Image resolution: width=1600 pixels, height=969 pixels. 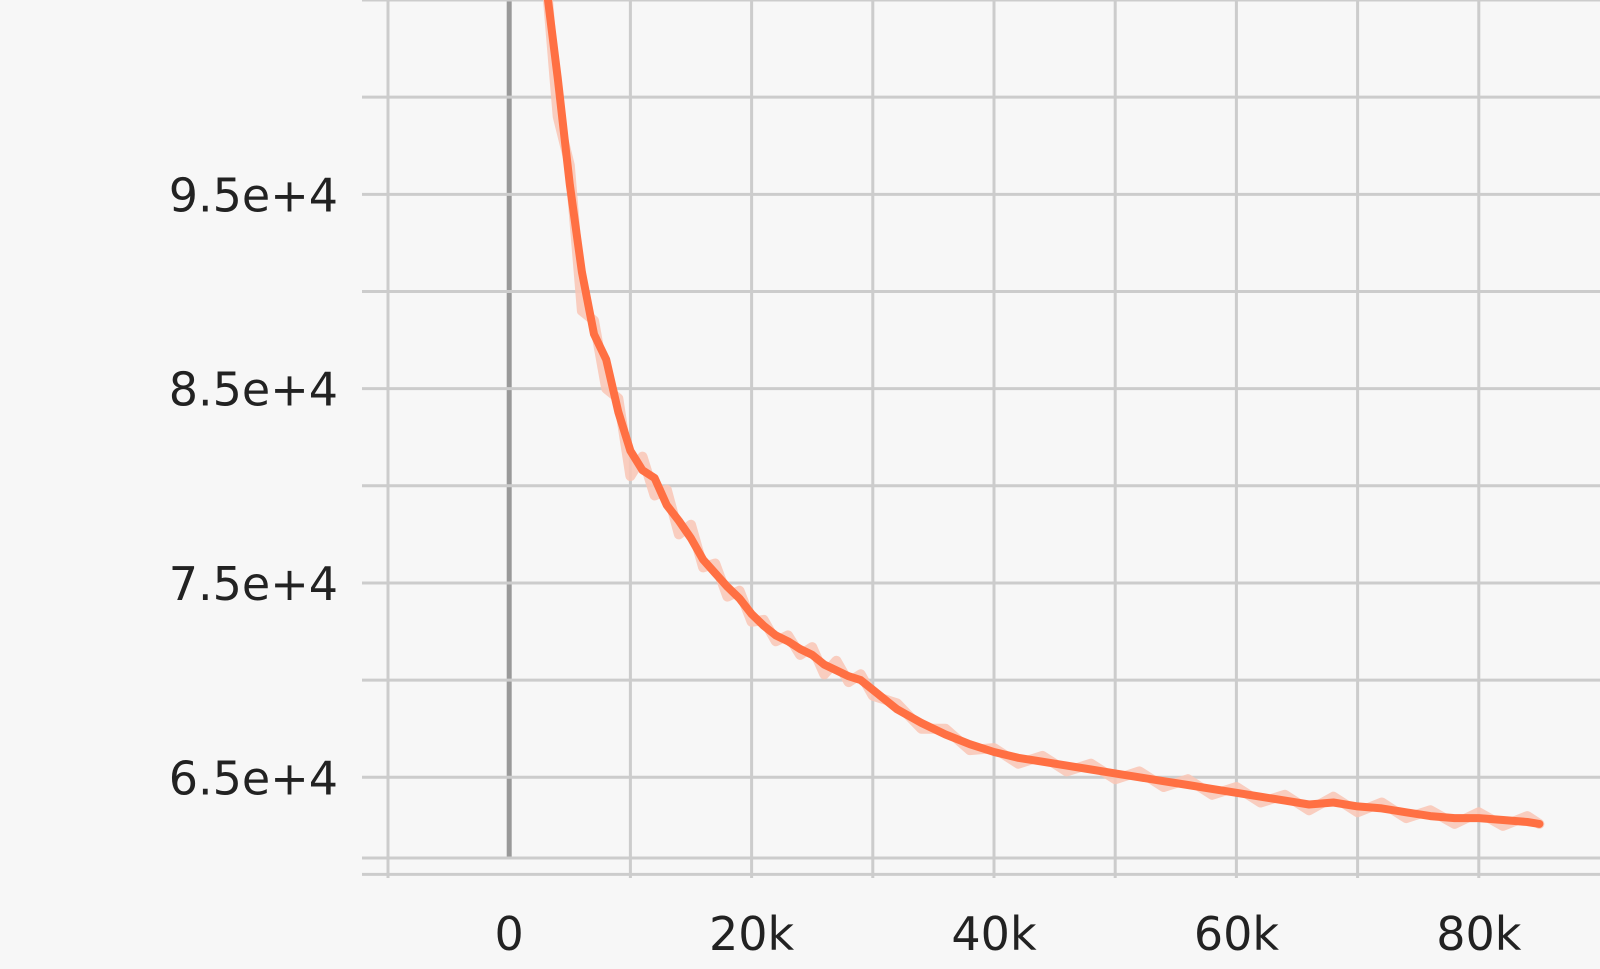 I want to click on y-tick-label: 8.5e+4, so click(x=253, y=390).